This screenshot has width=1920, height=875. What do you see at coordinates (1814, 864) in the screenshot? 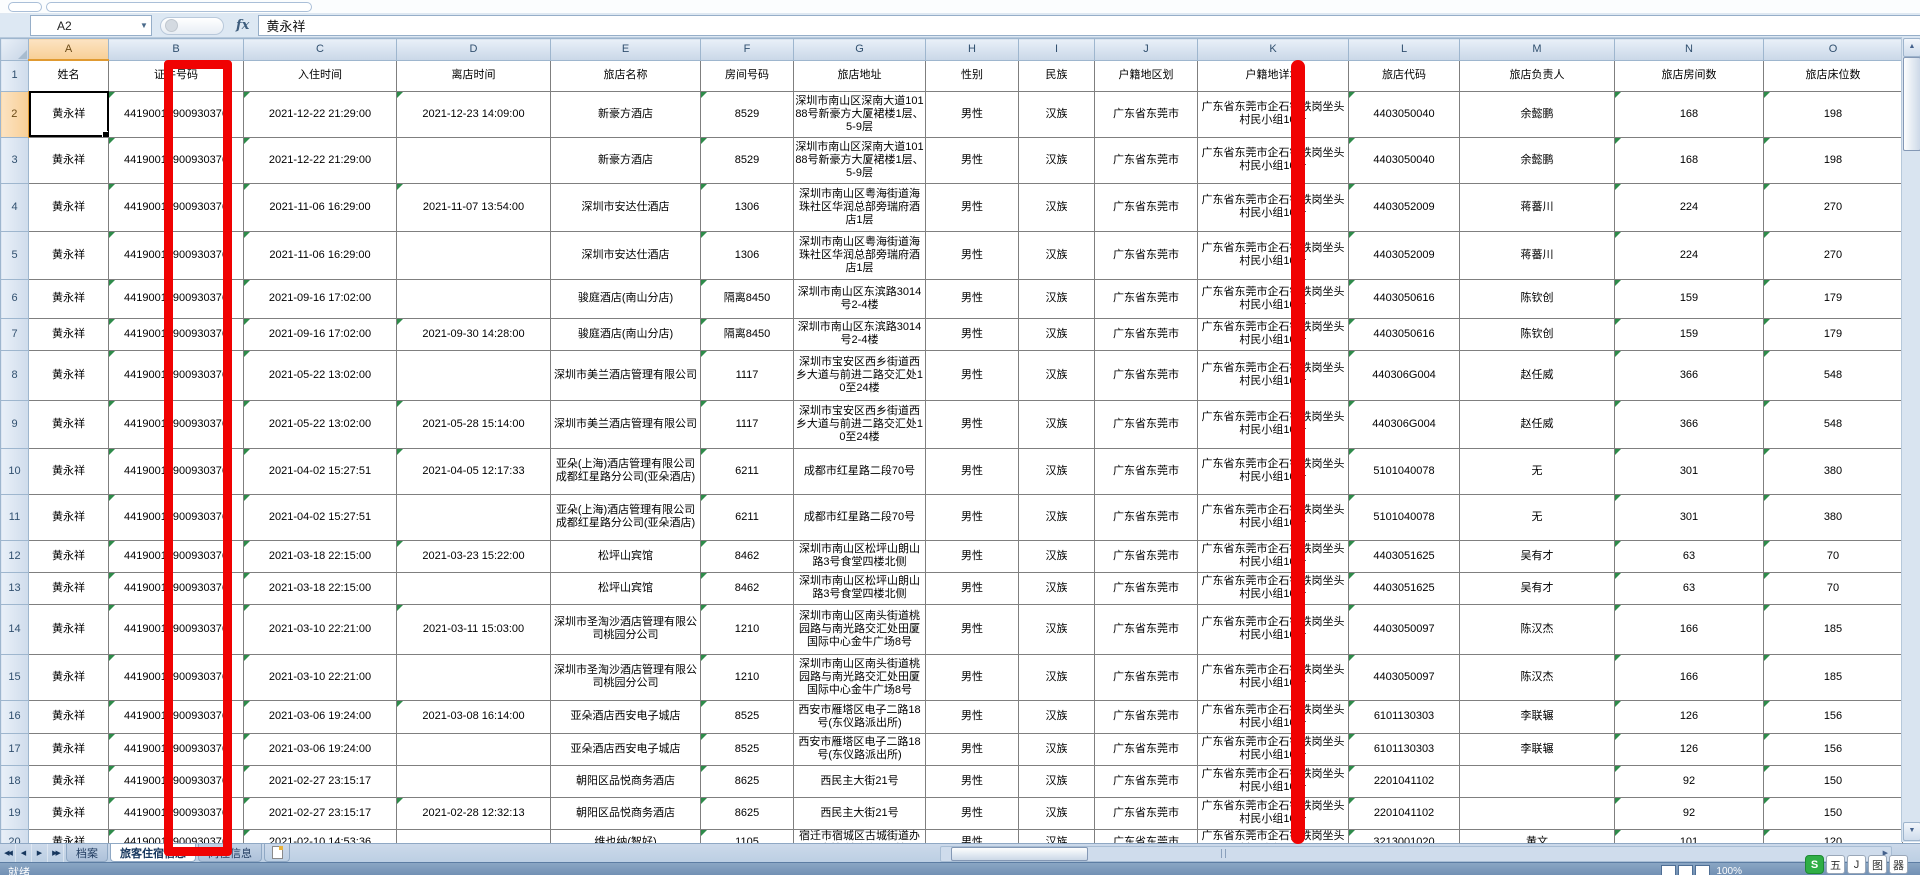
I see `ime-logo-icon: S` at bounding box center [1814, 864].